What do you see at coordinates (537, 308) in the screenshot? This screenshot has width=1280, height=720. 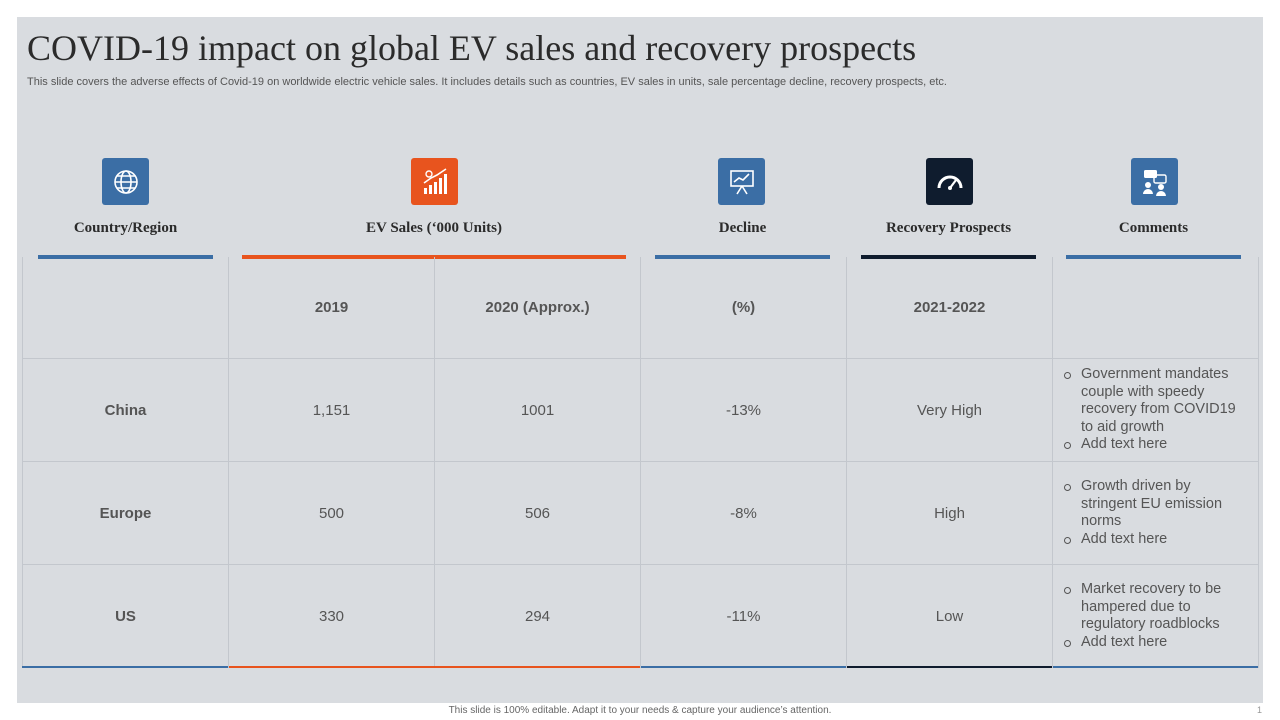 I see `subheader-2020: 2020 (Approx.)` at bounding box center [537, 308].